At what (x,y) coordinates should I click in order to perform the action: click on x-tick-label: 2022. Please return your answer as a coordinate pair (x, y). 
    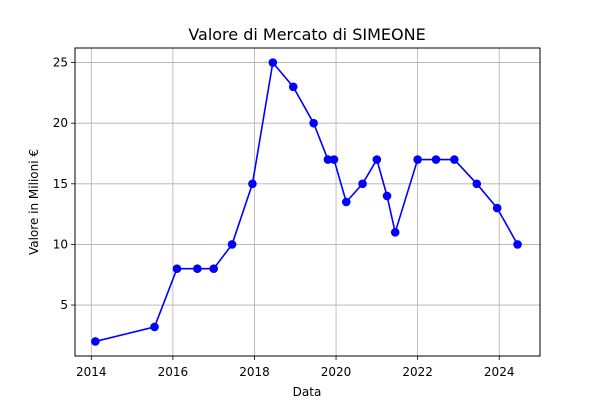
    Looking at the image, I should click on (417, 372).